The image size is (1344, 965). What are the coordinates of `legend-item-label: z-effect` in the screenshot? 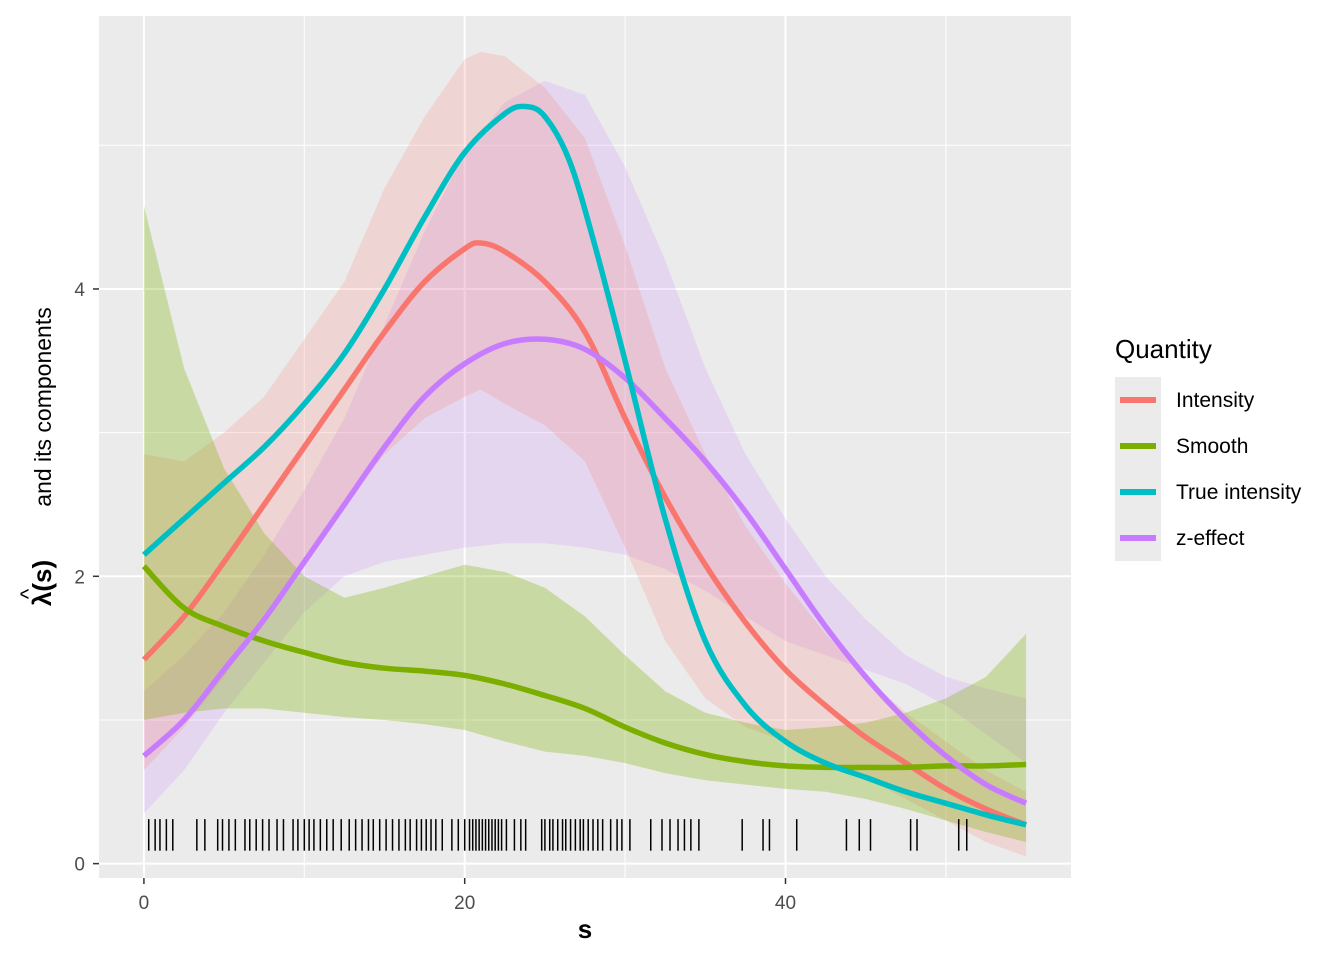 It's located at (1210, 538).